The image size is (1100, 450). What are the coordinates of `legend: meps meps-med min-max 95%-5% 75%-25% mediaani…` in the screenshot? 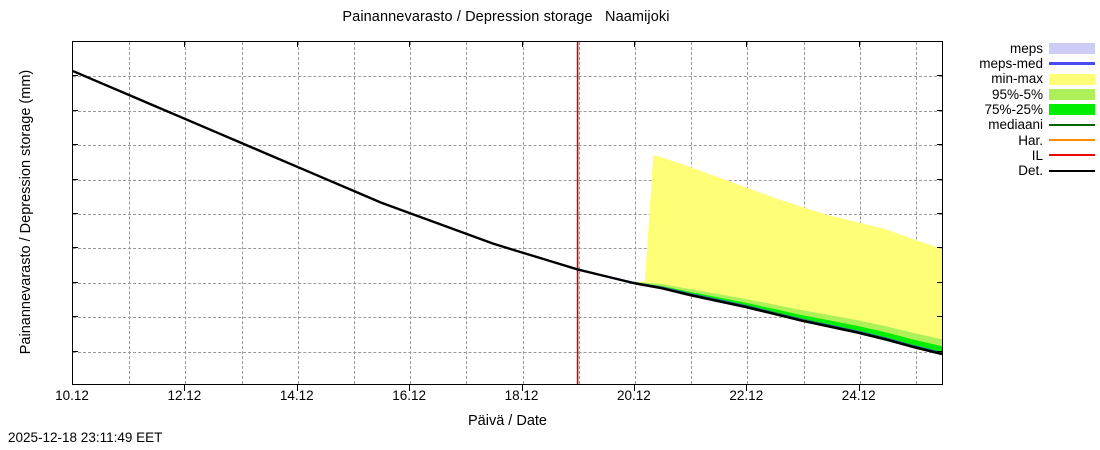 It's located at (1025, 110).